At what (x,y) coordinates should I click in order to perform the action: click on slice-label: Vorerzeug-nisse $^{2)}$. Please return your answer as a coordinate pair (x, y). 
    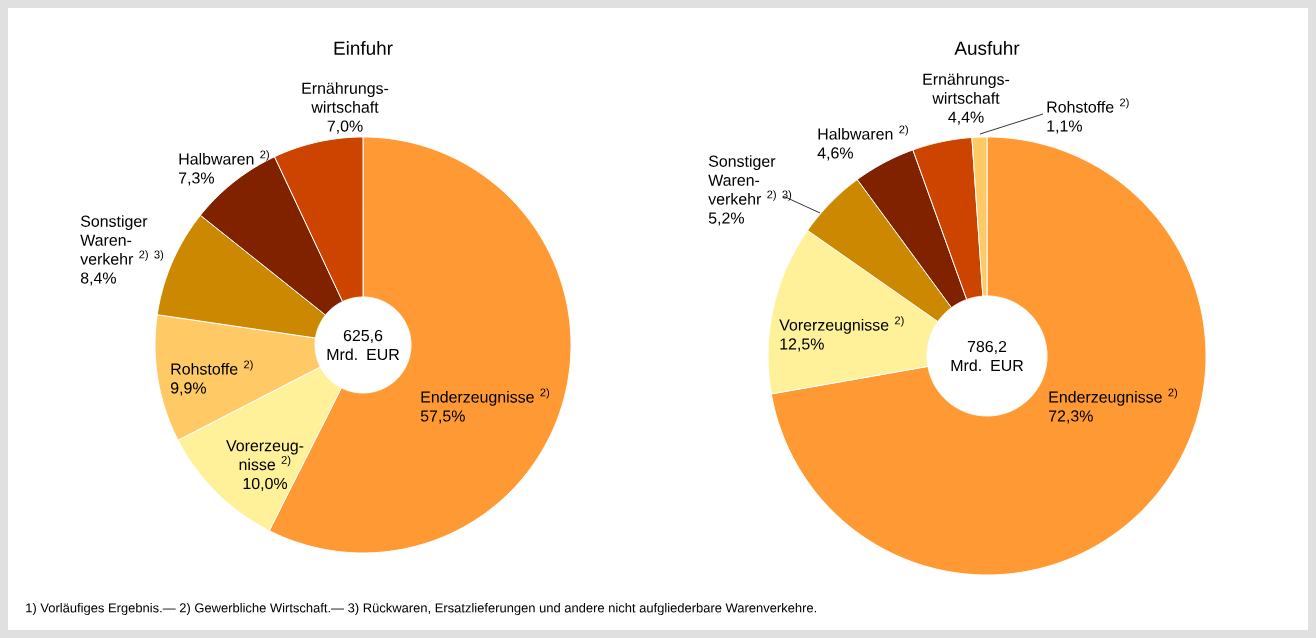
    Looking at the image, I should click on (265, 455).